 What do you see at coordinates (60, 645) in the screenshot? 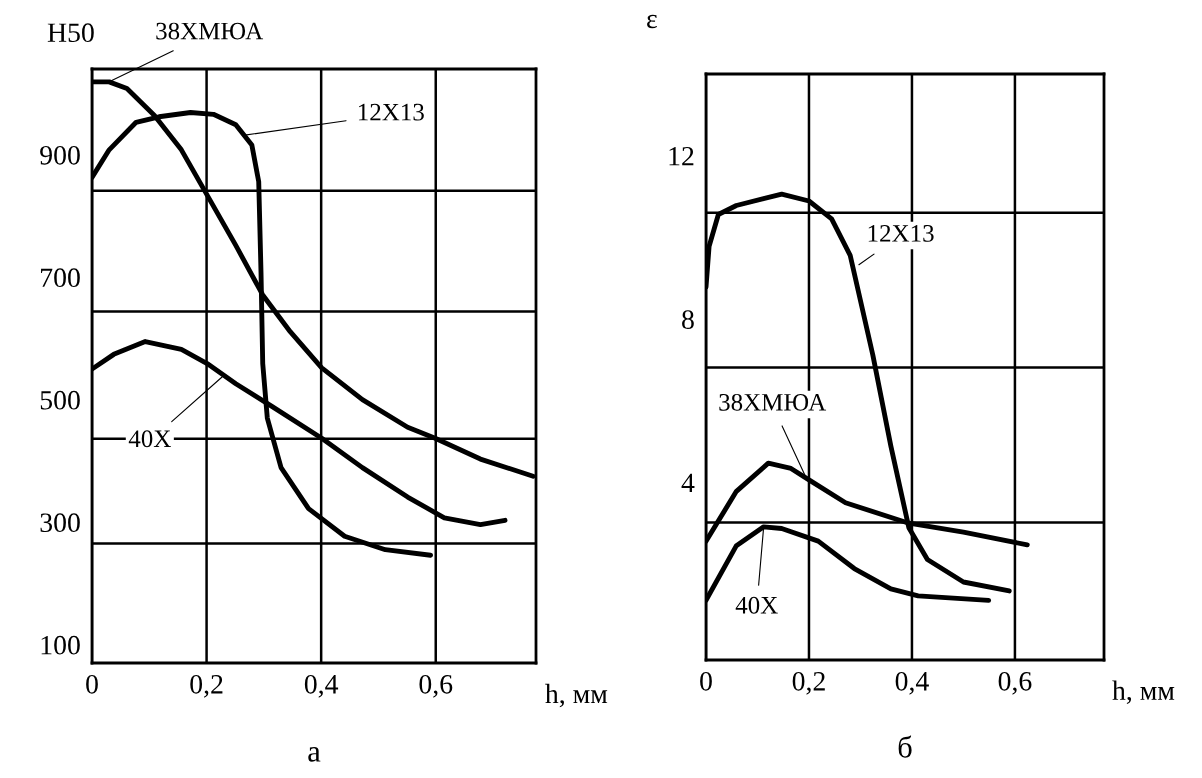
I see `y-tick-label: 100` at bounding box center [60, 645].